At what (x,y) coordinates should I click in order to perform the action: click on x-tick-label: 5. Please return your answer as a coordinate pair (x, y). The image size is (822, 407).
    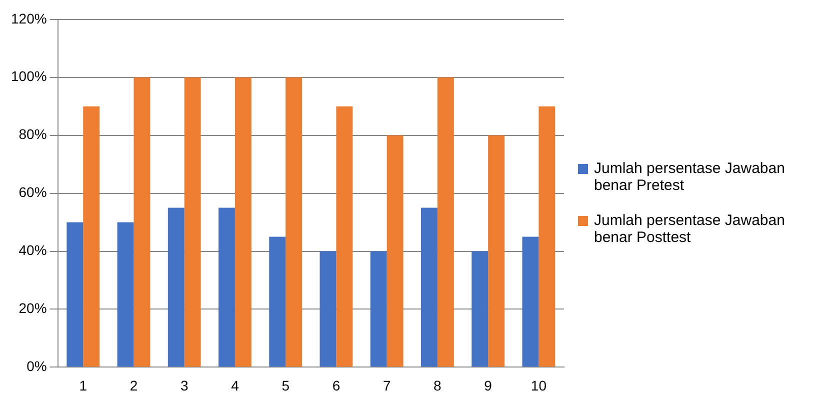
    Looking at the image, I should click on (286, 385).